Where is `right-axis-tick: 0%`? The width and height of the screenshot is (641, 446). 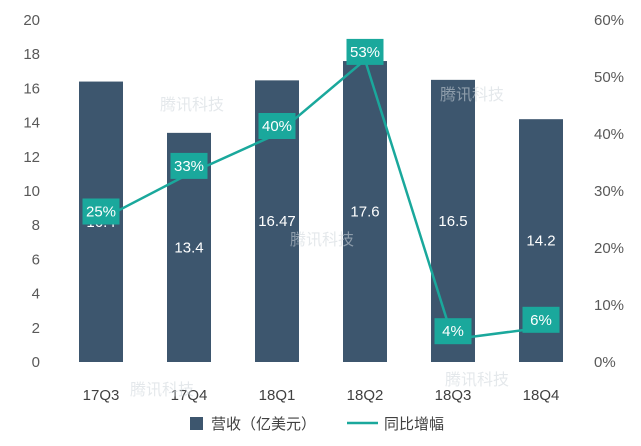 right-axis-tick: 0% is located at coordinates (605, 362).